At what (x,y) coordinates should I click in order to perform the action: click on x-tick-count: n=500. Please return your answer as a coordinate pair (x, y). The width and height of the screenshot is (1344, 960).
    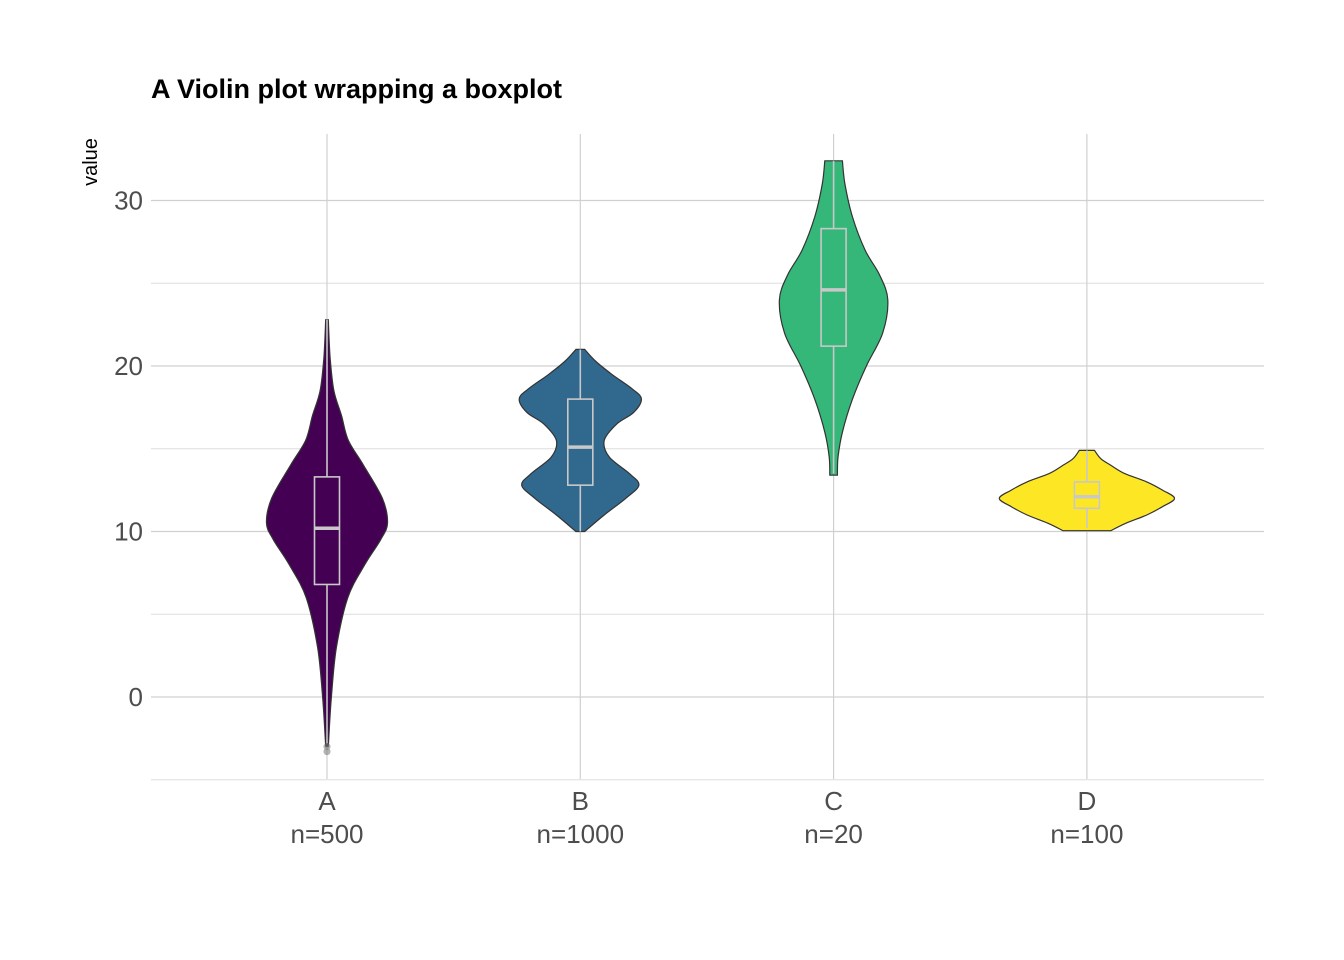
    Looking at the image, I should click on (326, 834).